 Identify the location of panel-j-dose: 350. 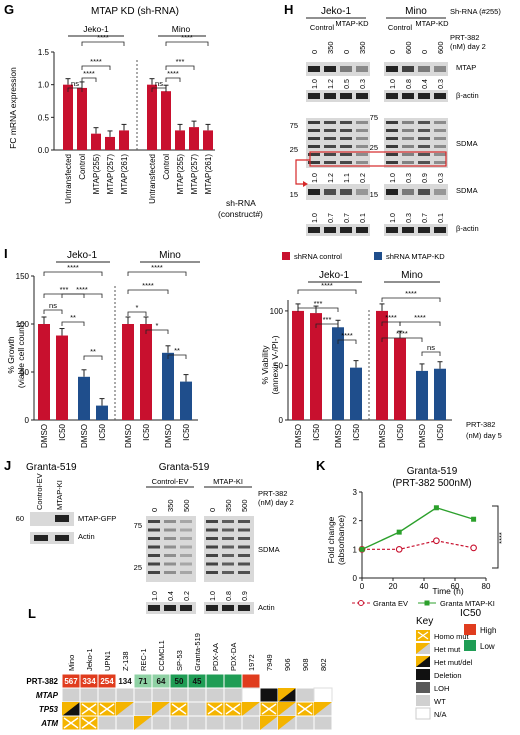
(228, 505).